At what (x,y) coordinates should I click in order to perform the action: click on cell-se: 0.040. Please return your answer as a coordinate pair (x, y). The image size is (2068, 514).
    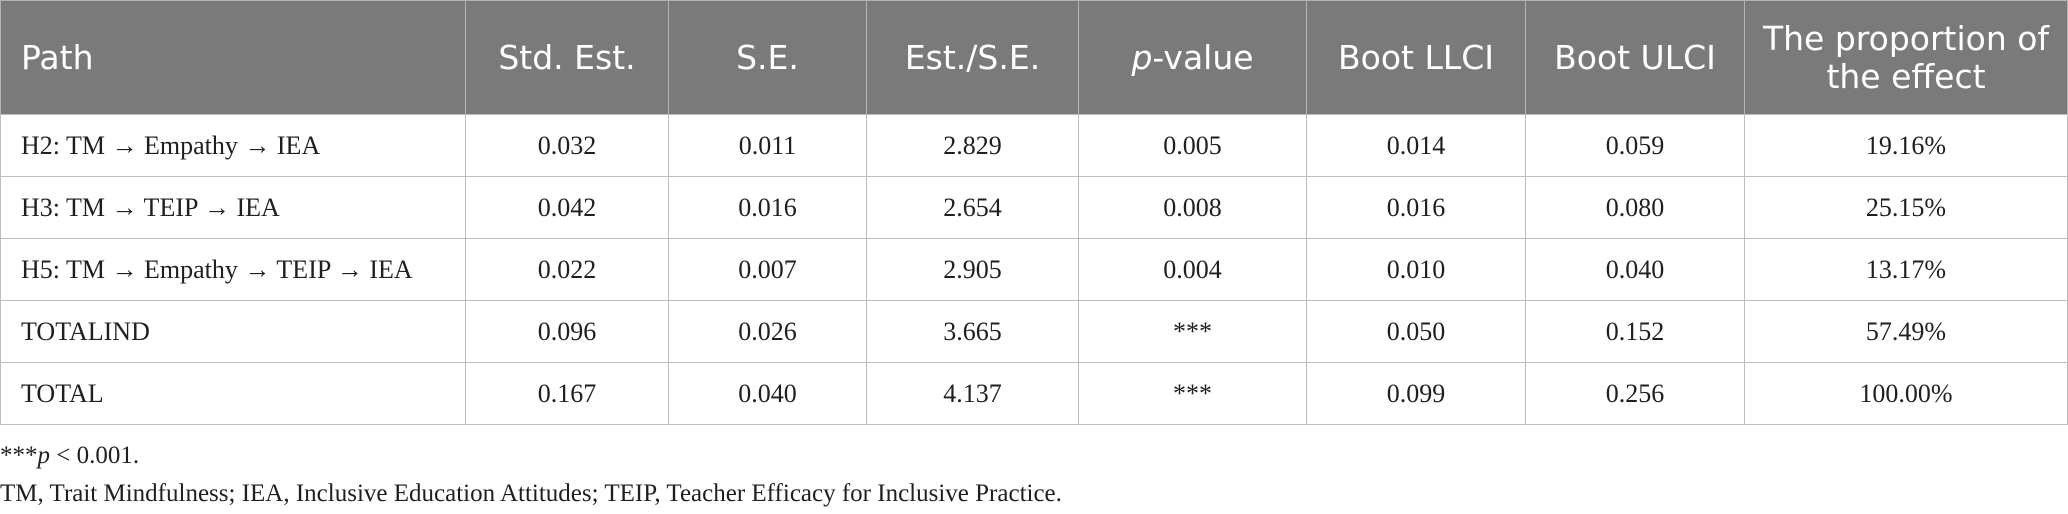
    Looking at the image, I should click on (767, 393).